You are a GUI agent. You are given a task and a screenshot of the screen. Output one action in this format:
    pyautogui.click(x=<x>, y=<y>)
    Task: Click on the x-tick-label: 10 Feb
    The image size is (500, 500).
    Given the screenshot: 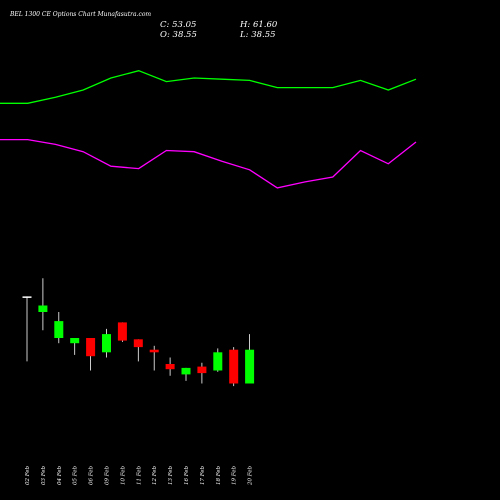 What is the action you would take?
    pyautogui.click(x=123, y=476)
    